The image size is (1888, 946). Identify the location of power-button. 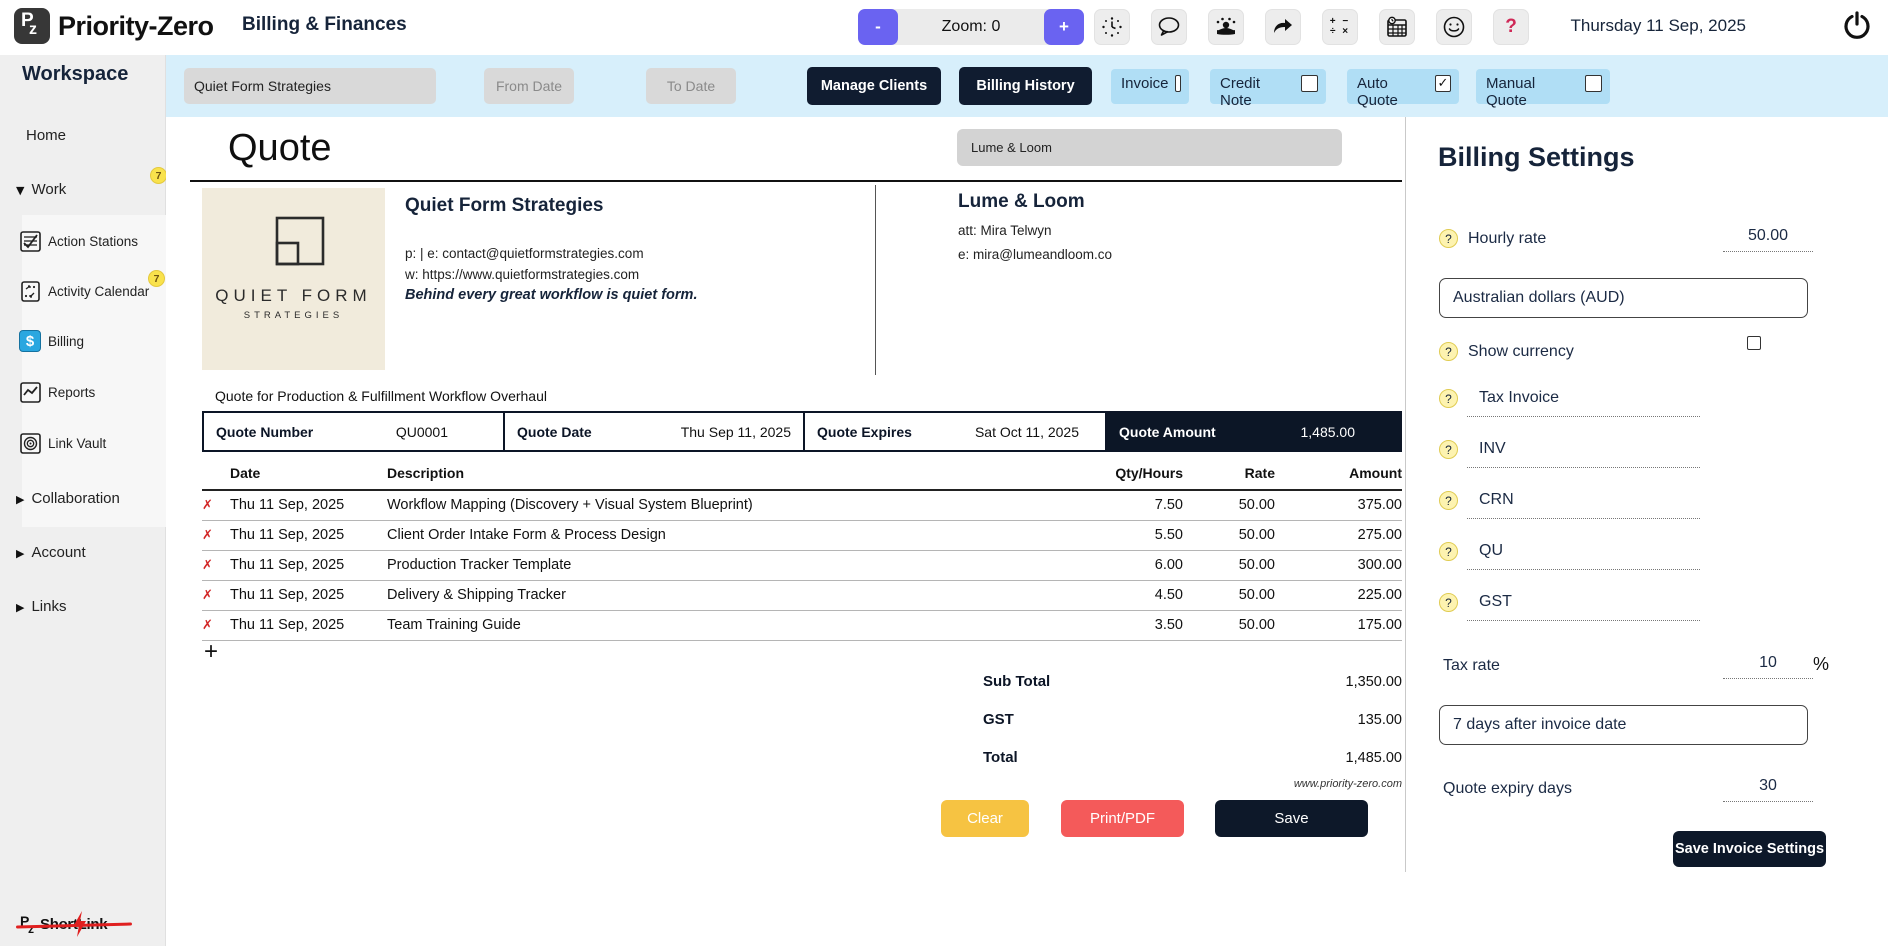
(1857, 27).